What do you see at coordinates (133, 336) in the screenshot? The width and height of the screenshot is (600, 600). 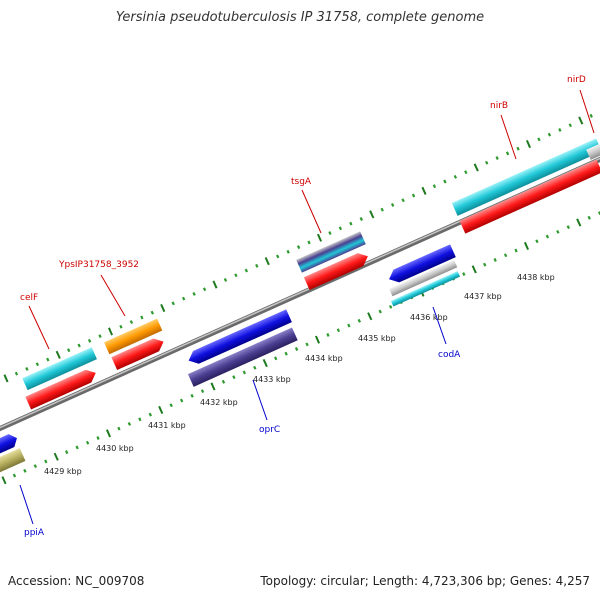 I see `YpsIP31758_3952-gene-feature` at bounding box center [133, 336].